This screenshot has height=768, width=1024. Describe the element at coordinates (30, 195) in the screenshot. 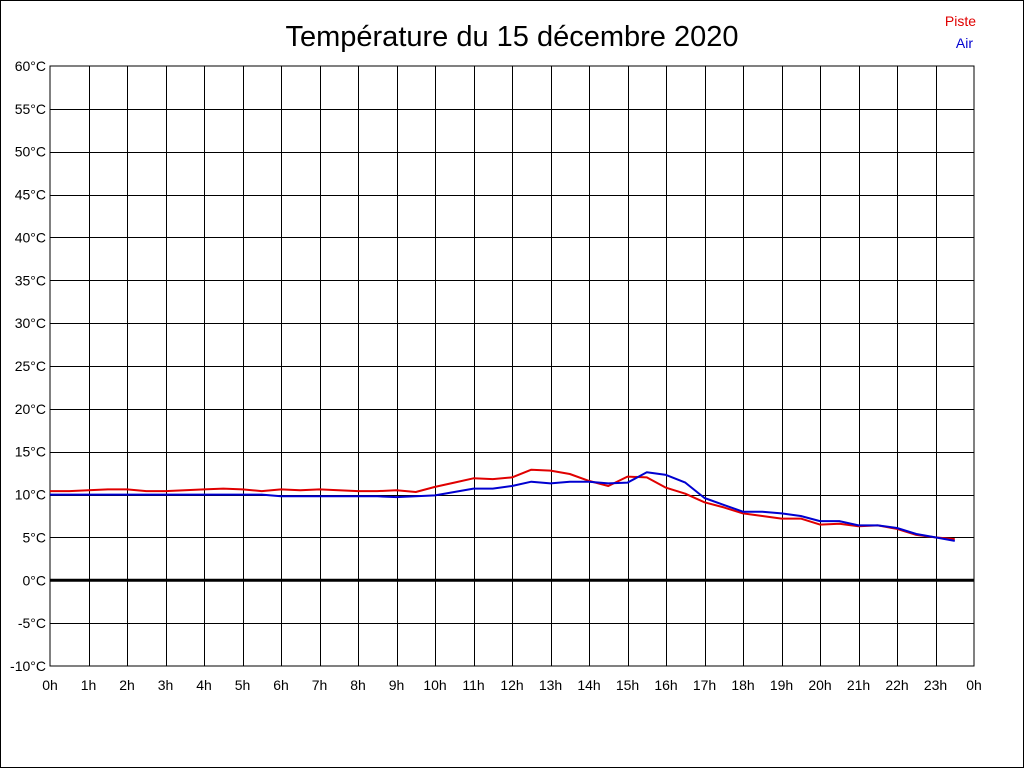

I see `y-tick-label: 45°C` at that location.